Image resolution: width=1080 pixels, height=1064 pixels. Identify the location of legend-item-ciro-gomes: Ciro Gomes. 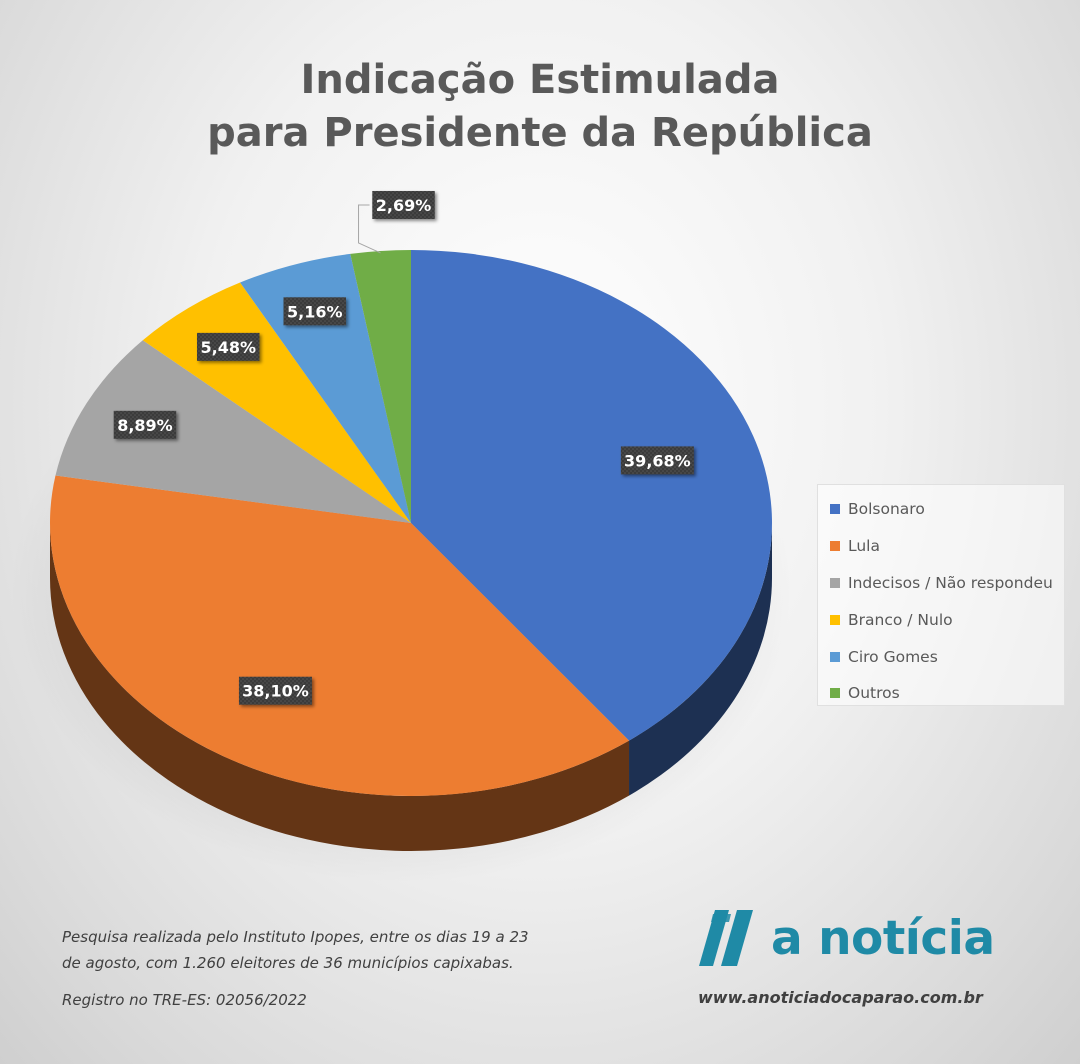
(947, 656).